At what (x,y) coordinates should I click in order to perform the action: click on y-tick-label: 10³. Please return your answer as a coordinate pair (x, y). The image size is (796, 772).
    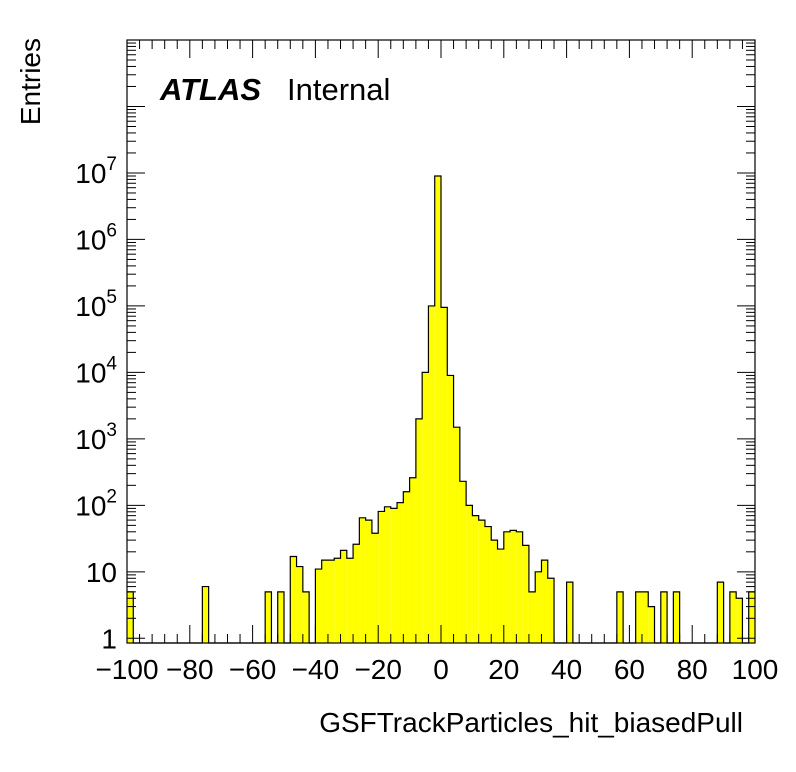
    Looking at the image, I should click on (96, 437).